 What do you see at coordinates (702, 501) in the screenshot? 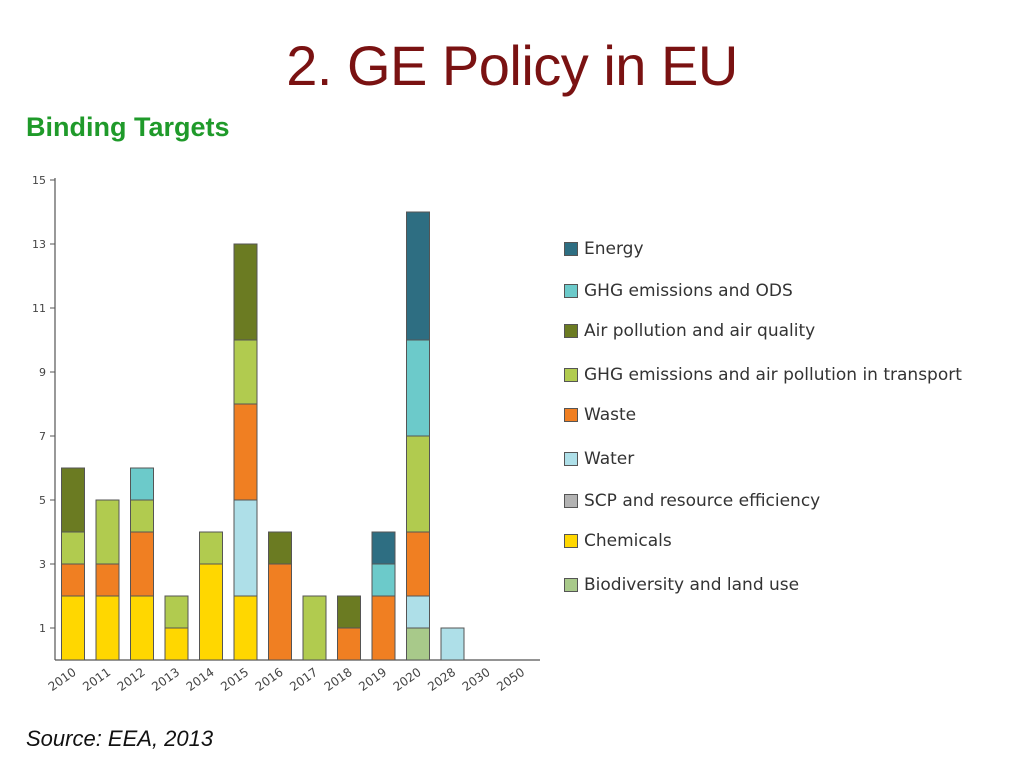
I see `legend-label: SCP and resource efficiency` at bounding box center [702, 501].